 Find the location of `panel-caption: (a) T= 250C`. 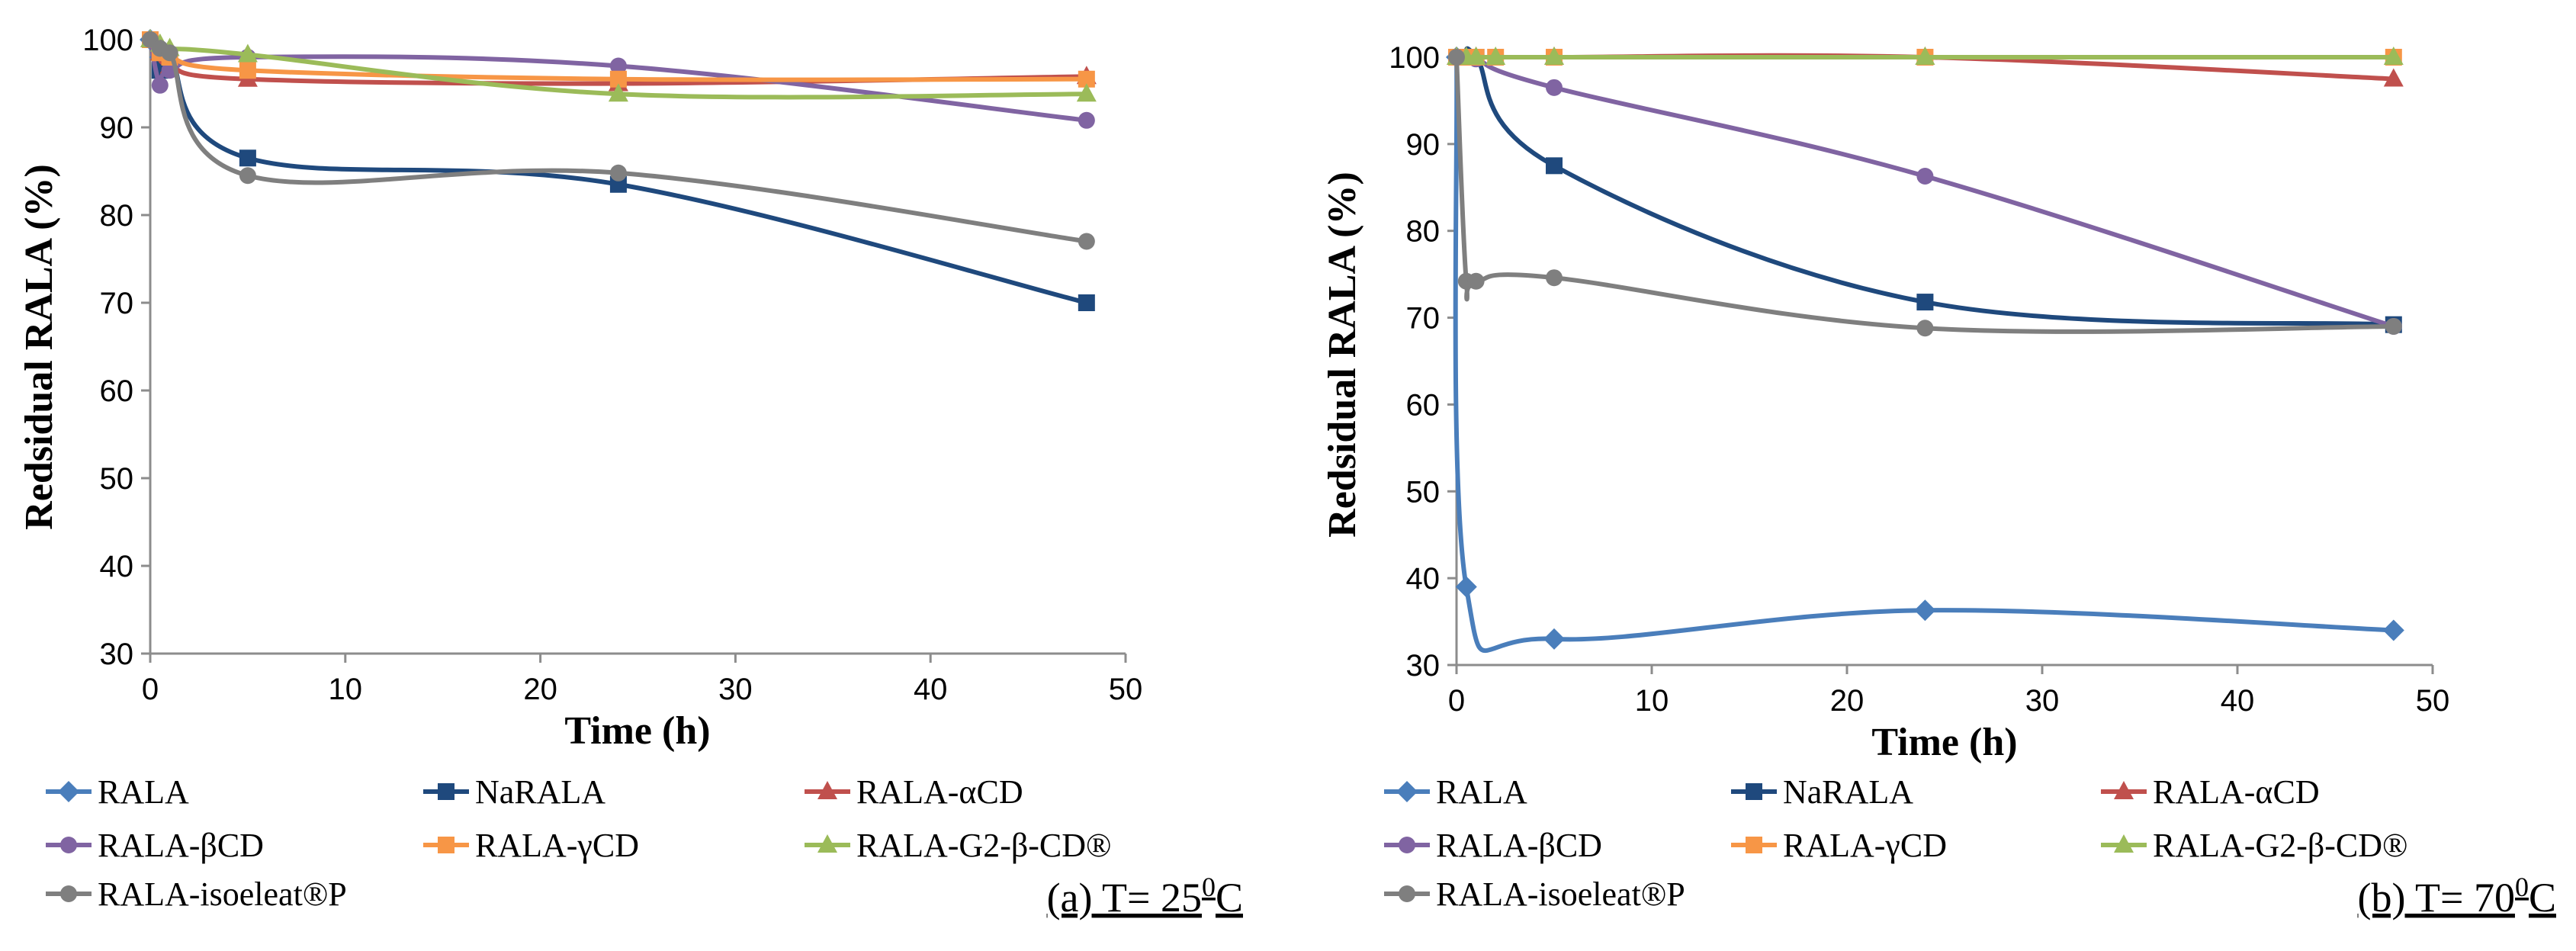

panel-caption: (a) T= 250C is located at coordinates (1145, 896).